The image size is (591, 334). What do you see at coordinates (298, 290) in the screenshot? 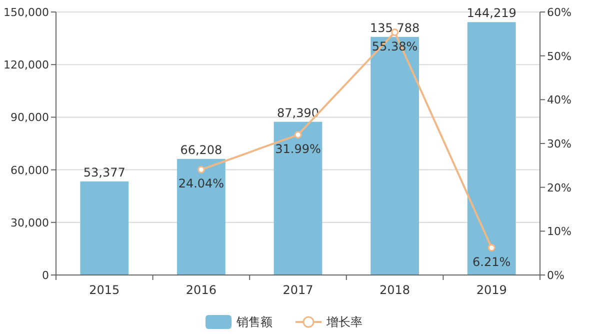
I see `x-tick-label: 2017` at bounding box center [298, 290].